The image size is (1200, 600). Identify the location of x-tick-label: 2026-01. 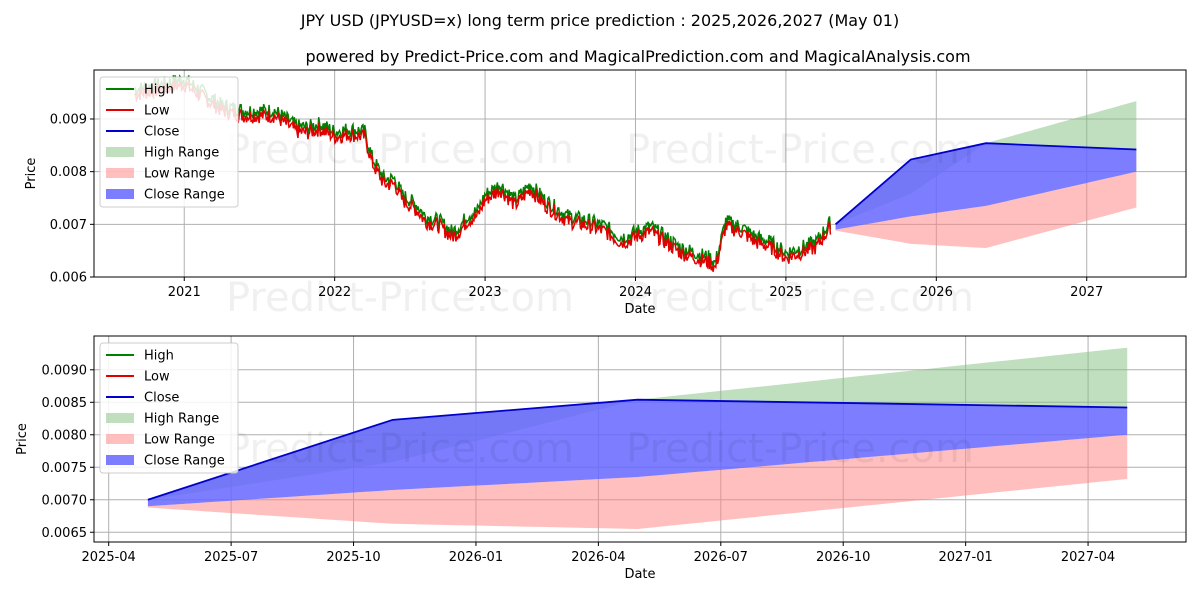
(476, 557).